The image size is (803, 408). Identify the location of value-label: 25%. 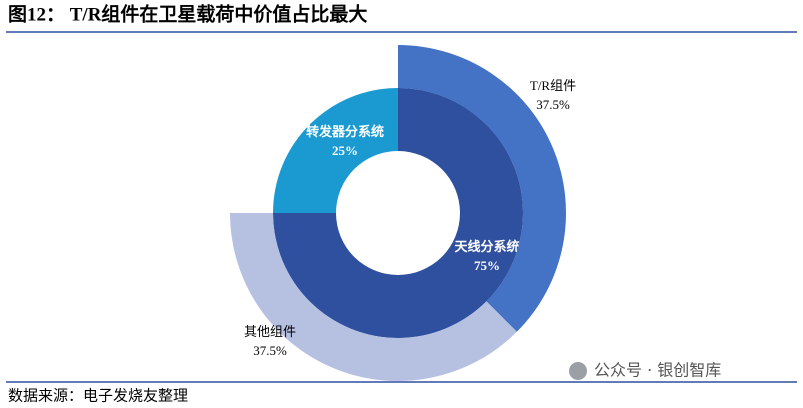
(345, 150).